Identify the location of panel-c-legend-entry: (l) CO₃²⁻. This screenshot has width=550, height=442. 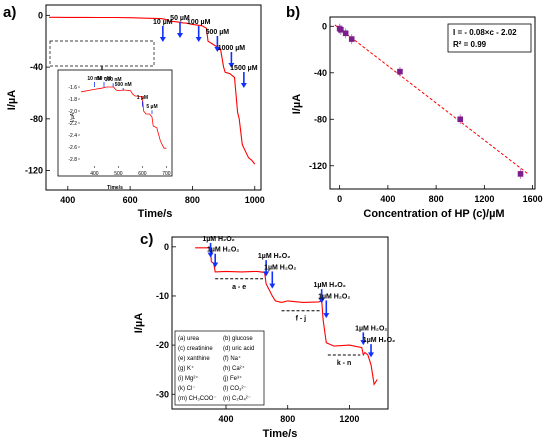
(235, 389).